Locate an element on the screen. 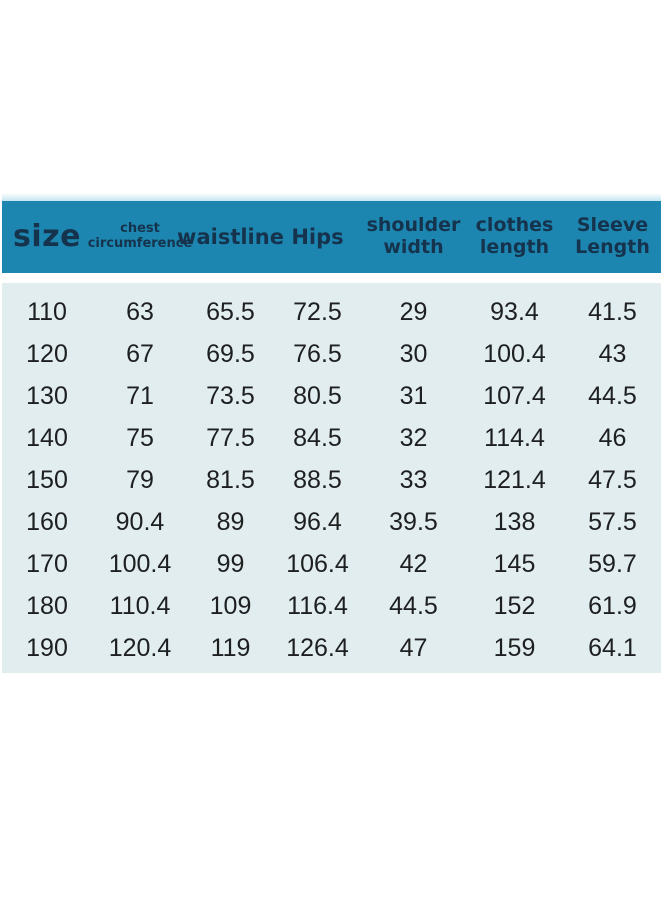 This screenshot has width=667, height=909. column-header-hips: Hips is located at coordinates (317, 237).